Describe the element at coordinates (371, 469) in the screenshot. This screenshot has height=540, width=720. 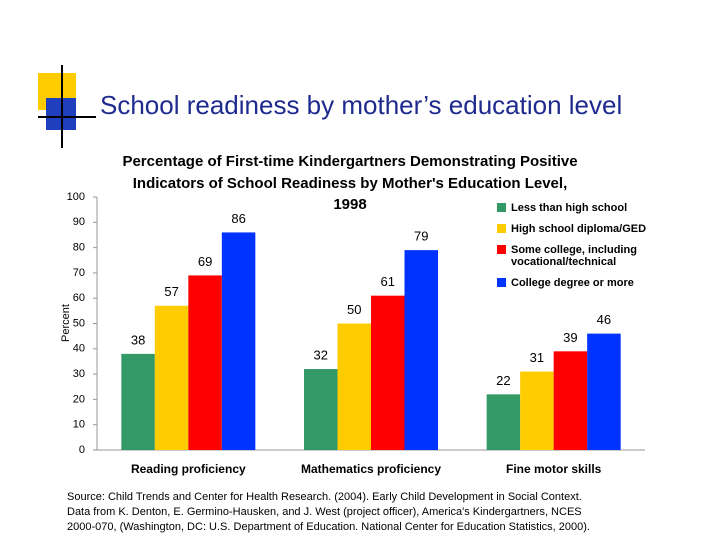
I see `x-tick-label: Mathematics proficiency` at that location.